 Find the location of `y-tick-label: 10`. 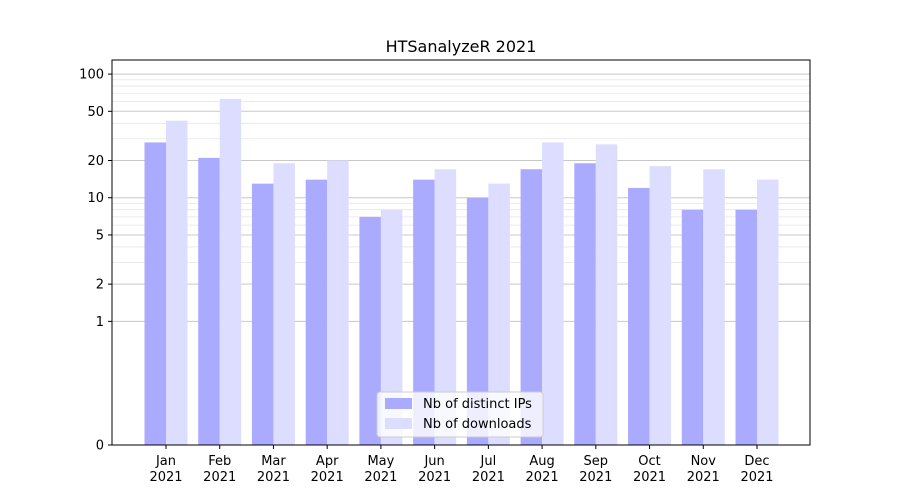

y-tick-label: 10 is located at coordinates (95, 198).